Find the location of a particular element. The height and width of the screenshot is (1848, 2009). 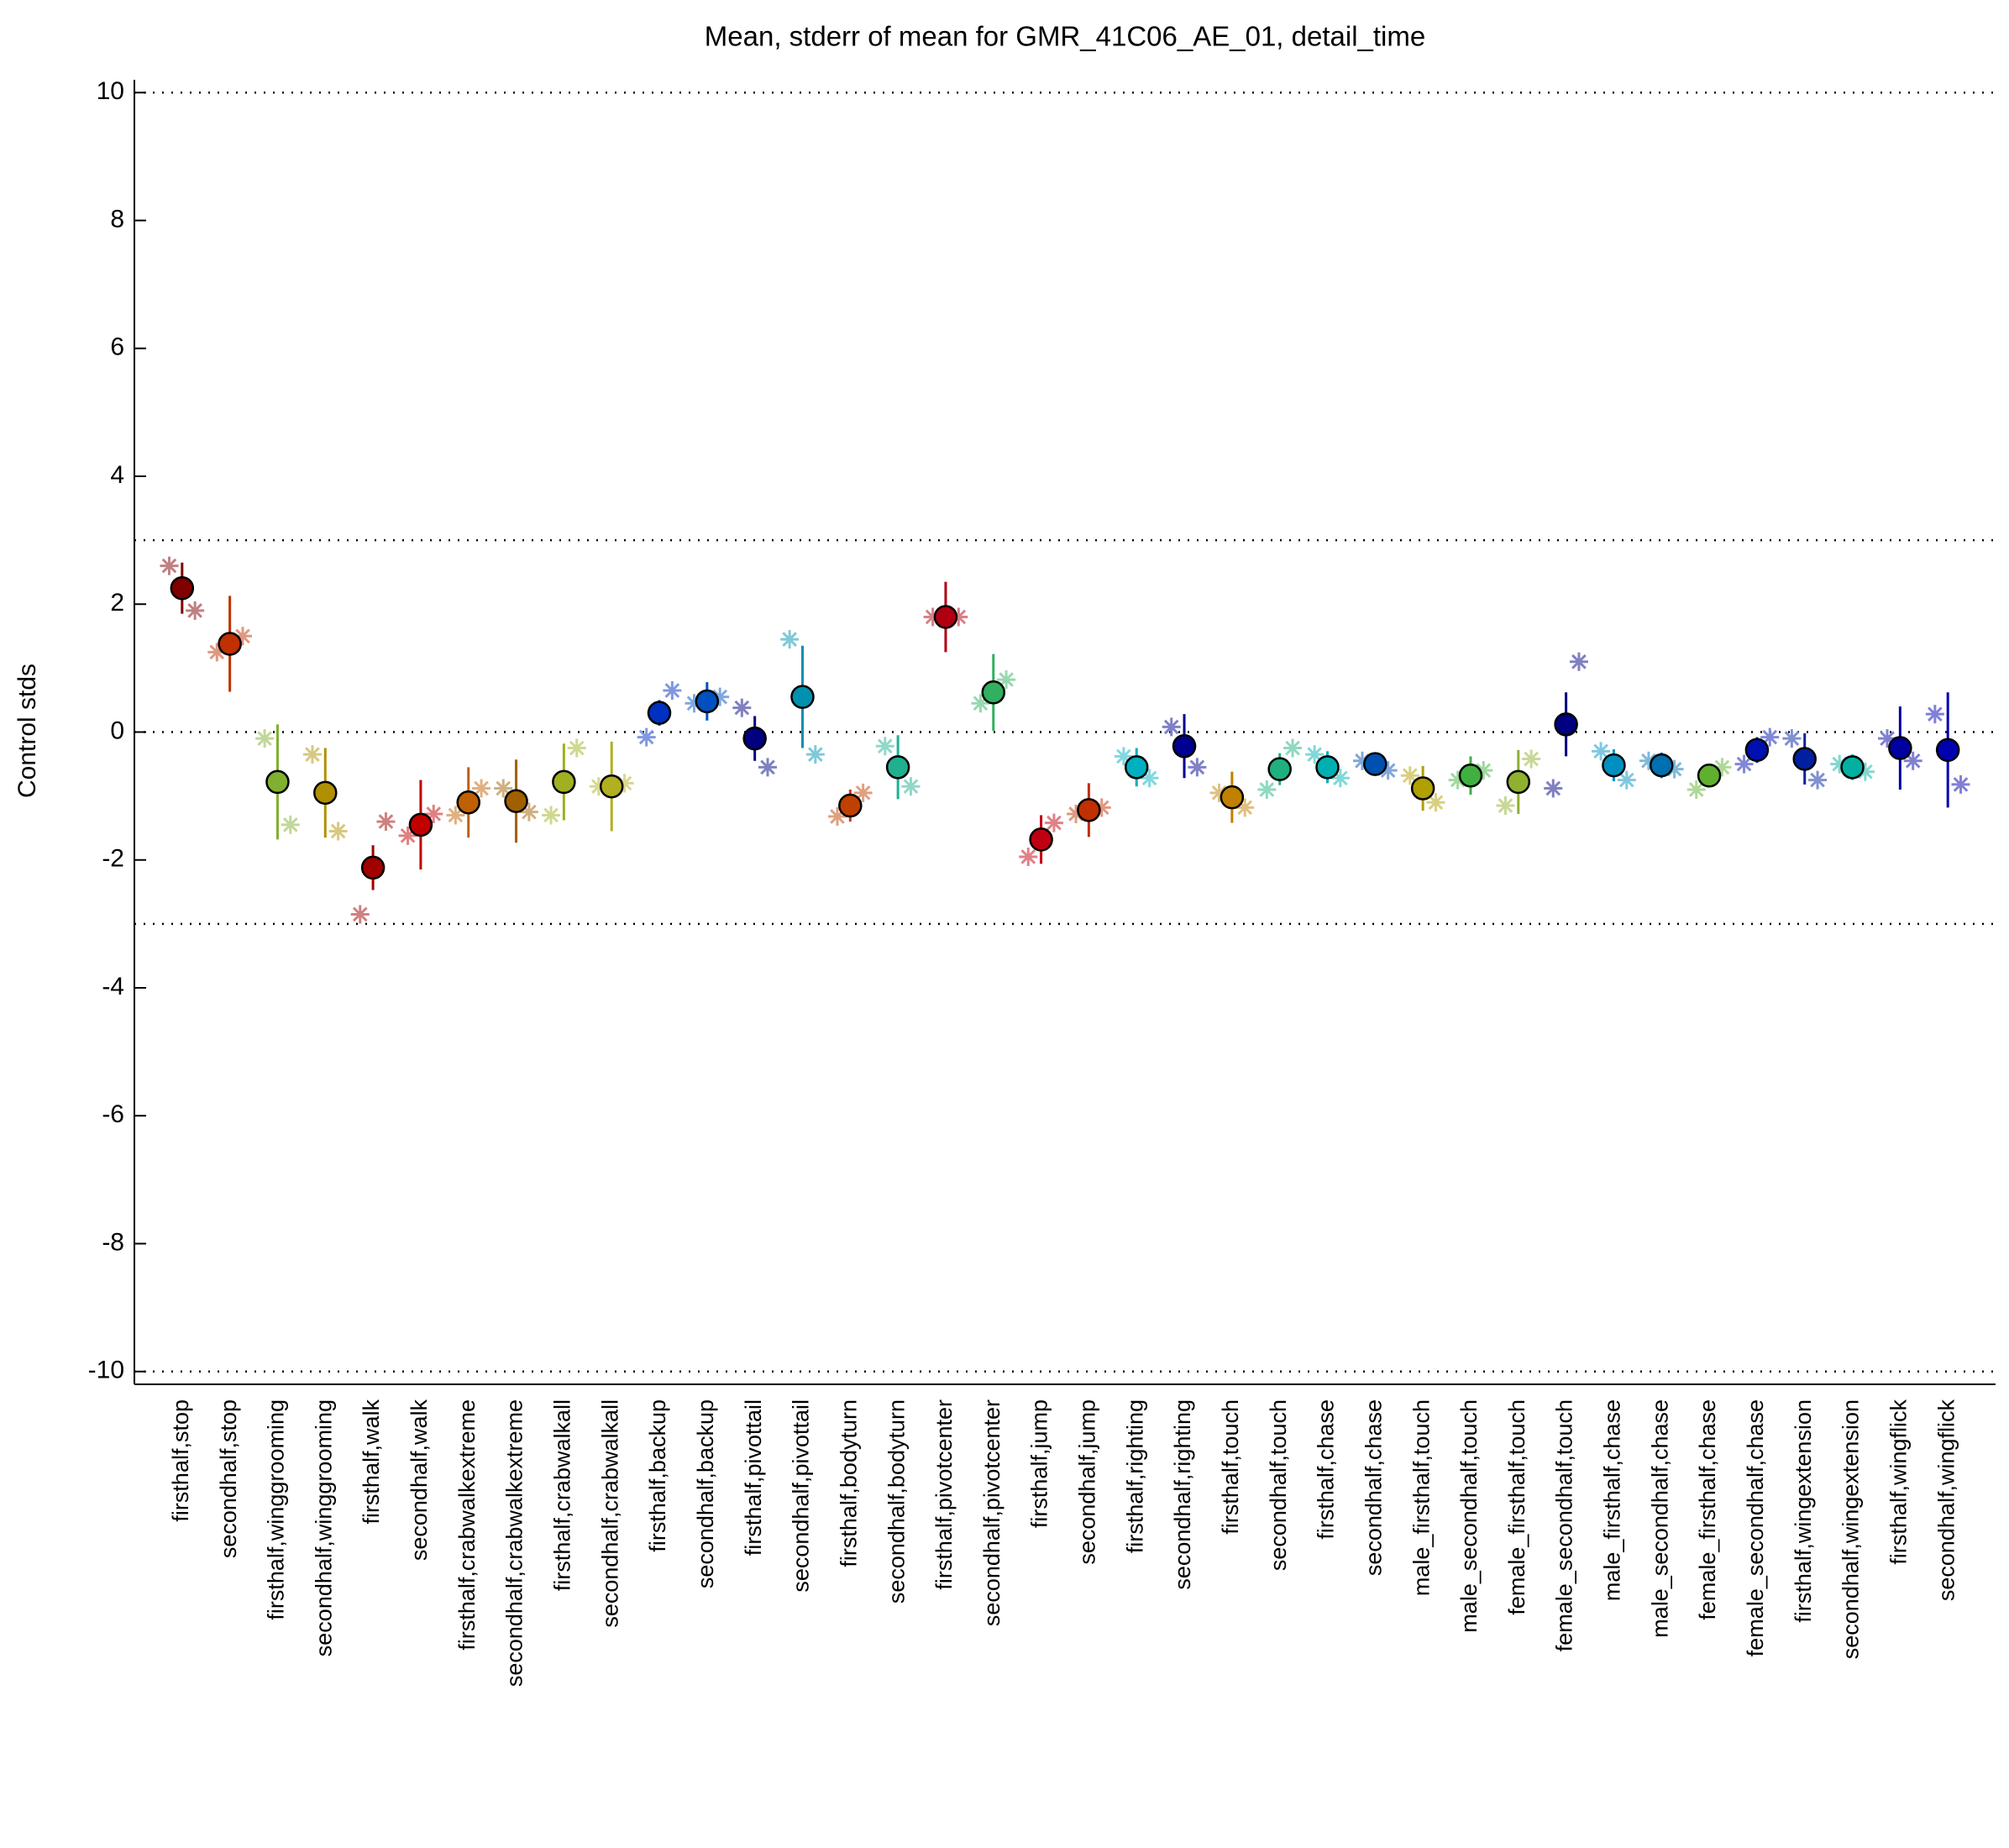

x-tick-label: firsthalf,jump is located at coordinates (1039, 1463).